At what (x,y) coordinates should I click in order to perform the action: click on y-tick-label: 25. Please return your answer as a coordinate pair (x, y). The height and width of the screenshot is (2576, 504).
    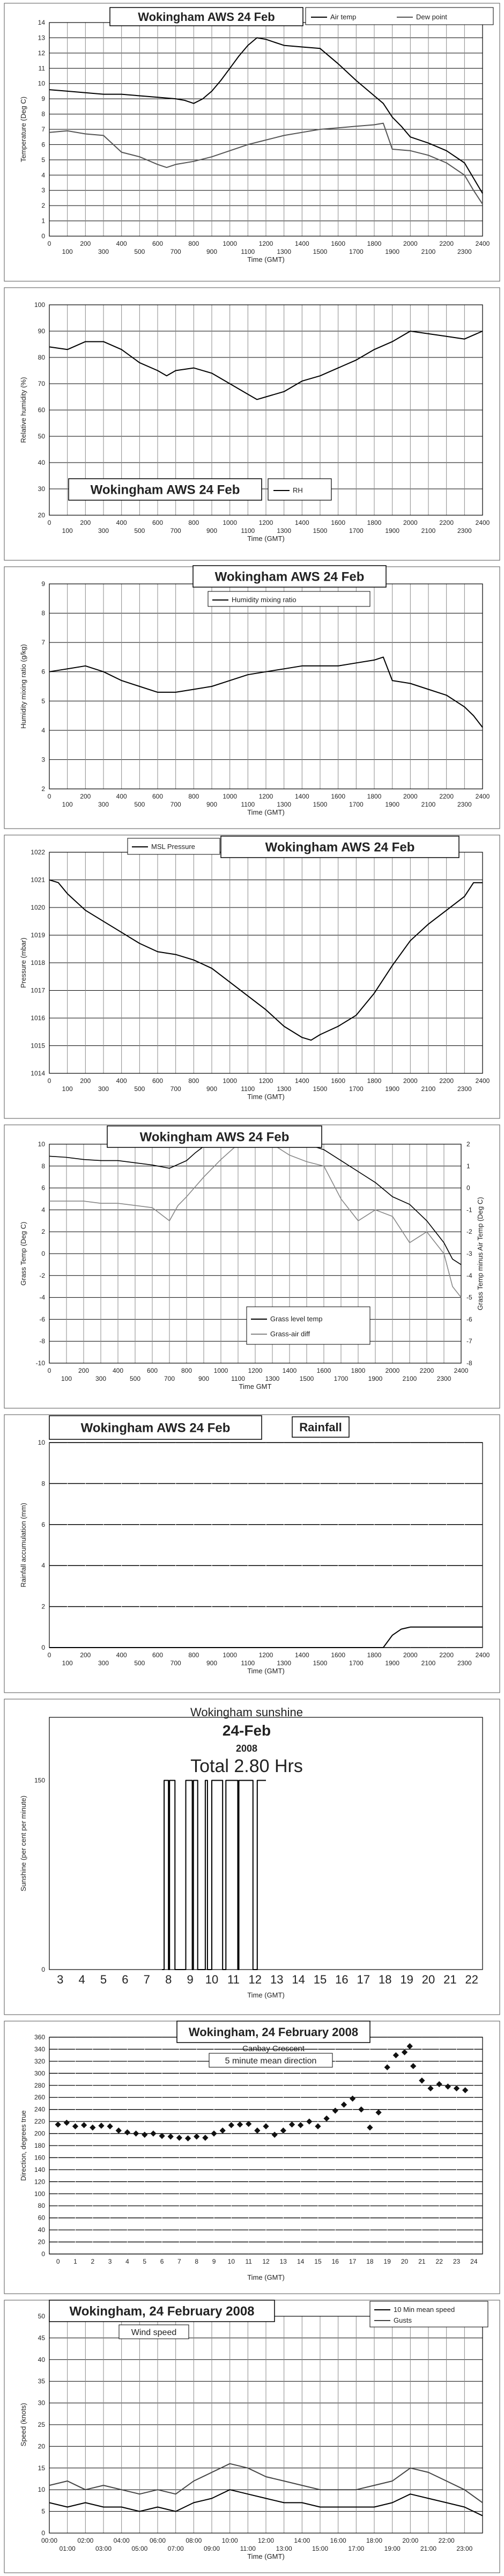
    Looking at the image, I should click on (42, 2424).